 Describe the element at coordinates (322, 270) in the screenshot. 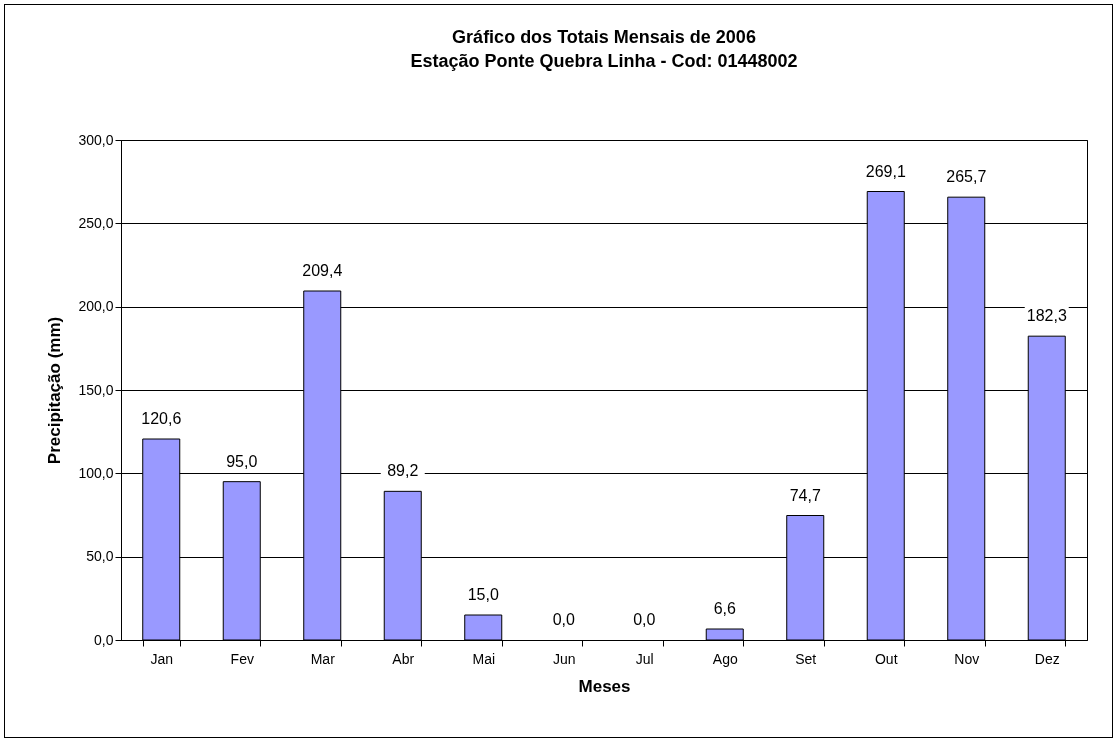

I see `data-label: 209,4` at that location.